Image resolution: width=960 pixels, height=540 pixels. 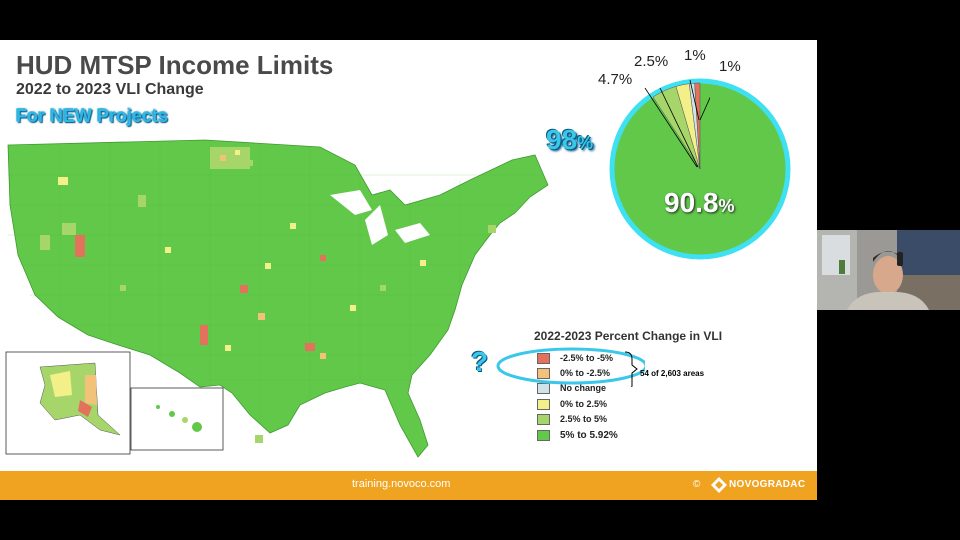 I want to click on legend-label: 0% to -2.5%, so click(x=585, y=373).